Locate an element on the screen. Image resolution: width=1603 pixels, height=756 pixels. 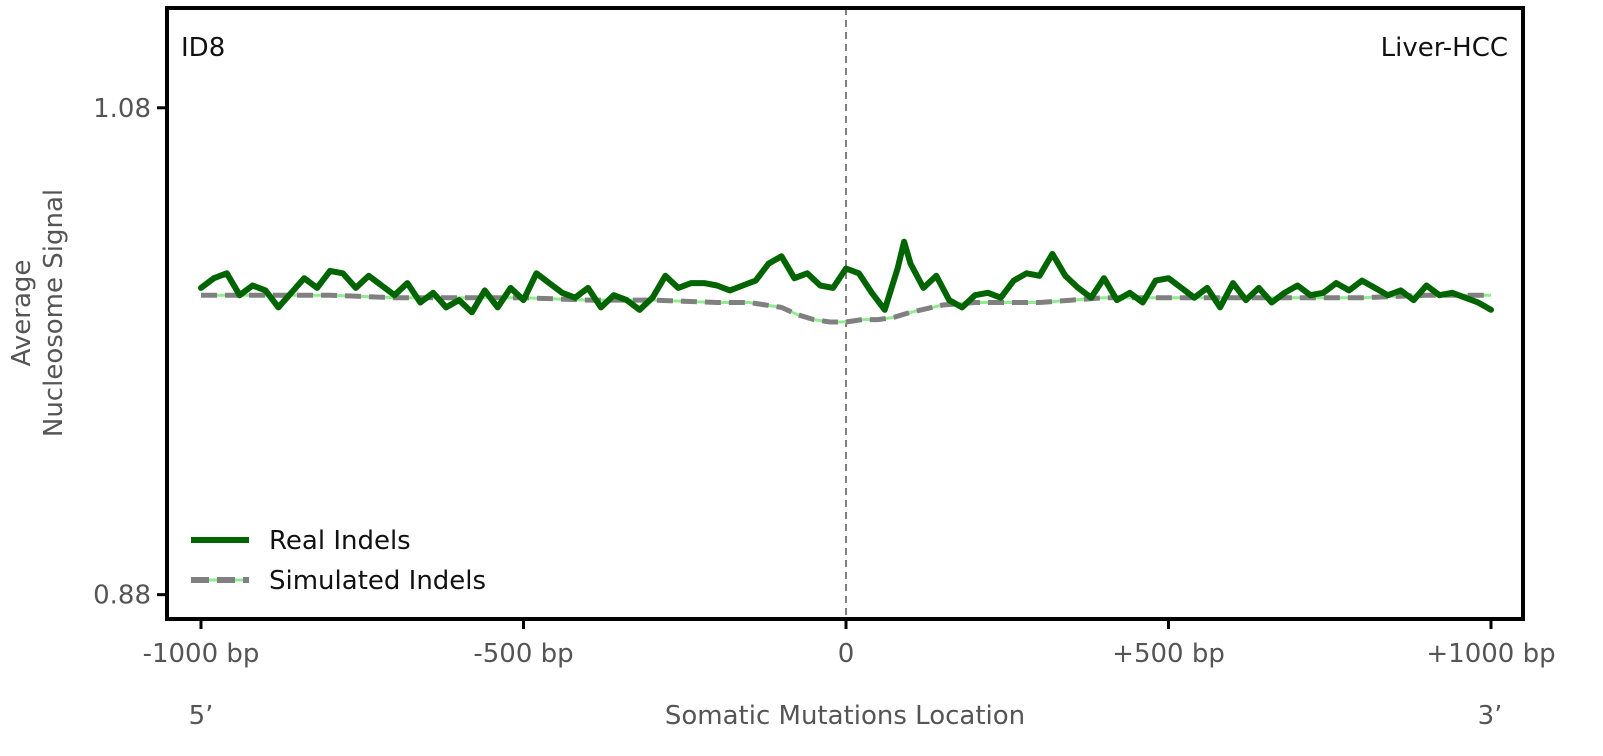
panel-label-left: ID8 is located at coordinates (203, 48).